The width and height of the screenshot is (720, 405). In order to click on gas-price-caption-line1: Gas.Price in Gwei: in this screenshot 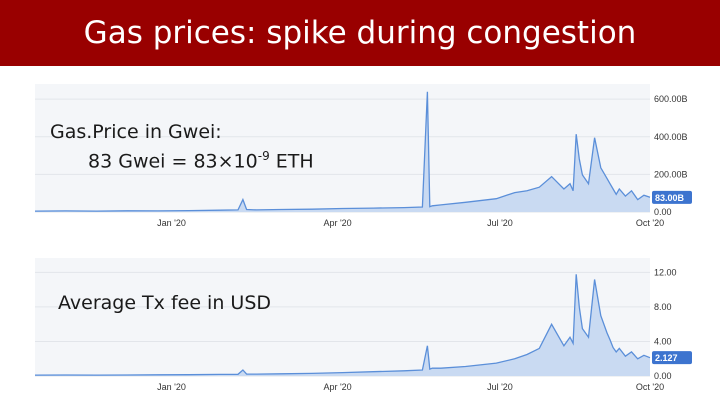, I will do `click(136, 132)`.